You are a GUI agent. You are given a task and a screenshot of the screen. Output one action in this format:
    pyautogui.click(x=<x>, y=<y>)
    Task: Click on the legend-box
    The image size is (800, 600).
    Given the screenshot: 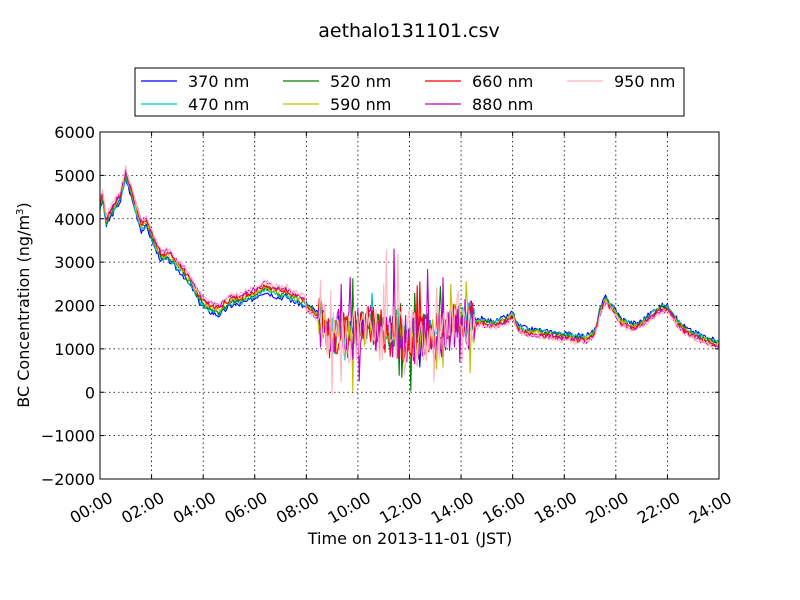 What is the action you would take?
    pyautogui.click(x=409, y=92)
    